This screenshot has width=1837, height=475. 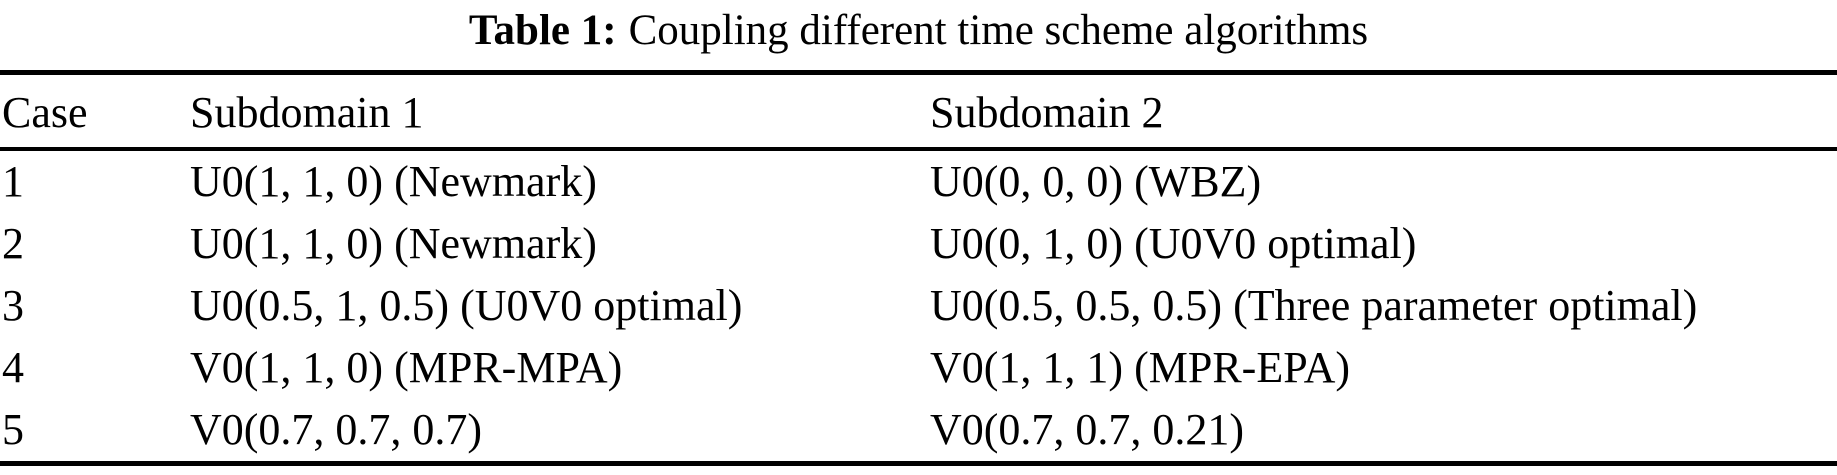 I want to click on cell-subdomain-2: V0(1, 1, 1) (MPR-EPA), so click(x=1140, y=367).